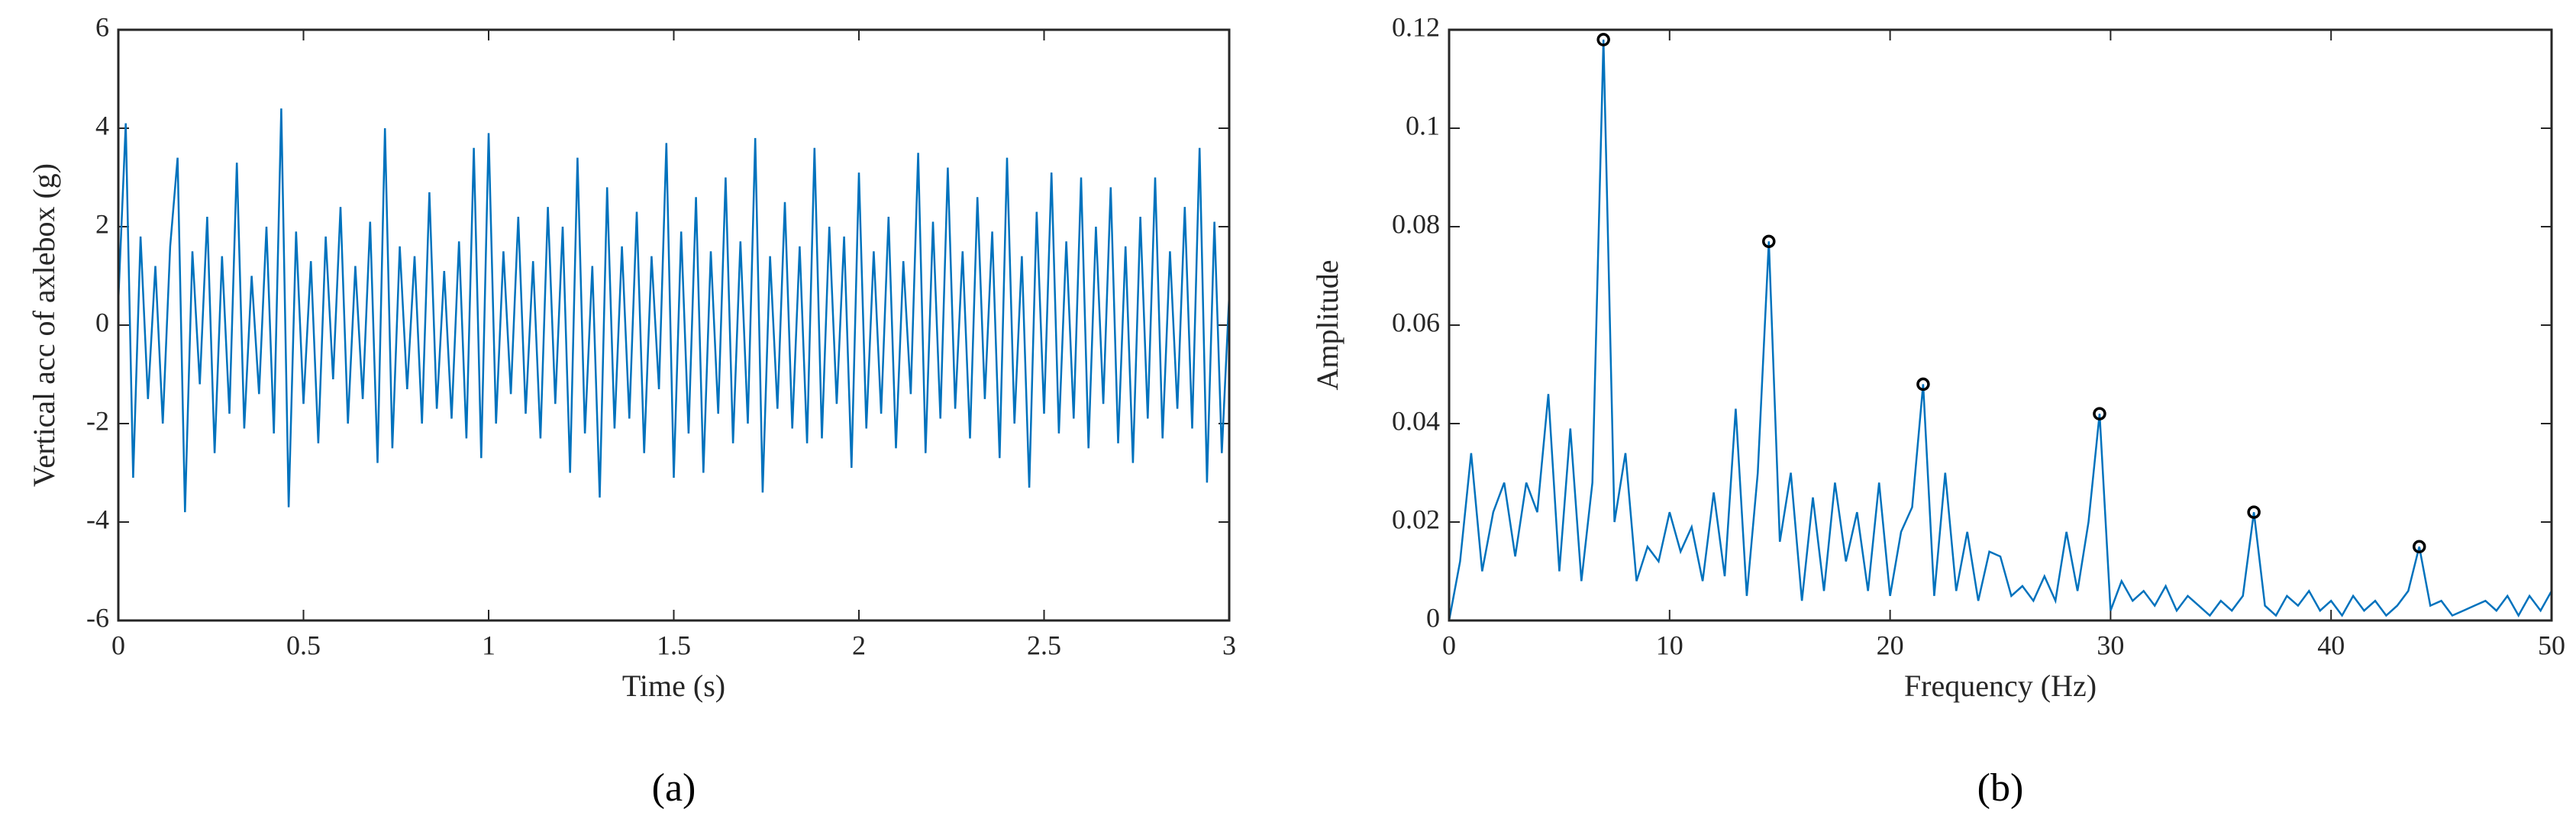 The width and height of the screenshot is (2576, 838). Describe the element at coordinates (489, 645) in the screenshot. I see `x-tick-label: 1` at that location.